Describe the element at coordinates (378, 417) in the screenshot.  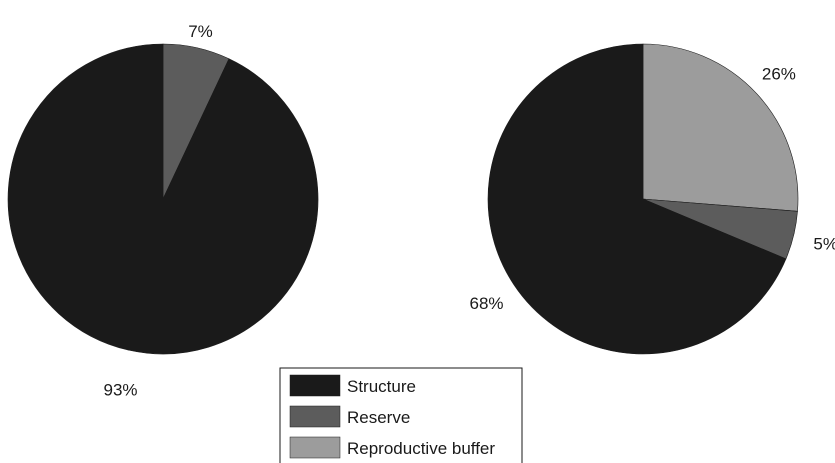
I see `legend-label-reserve: Reserve` at that location.